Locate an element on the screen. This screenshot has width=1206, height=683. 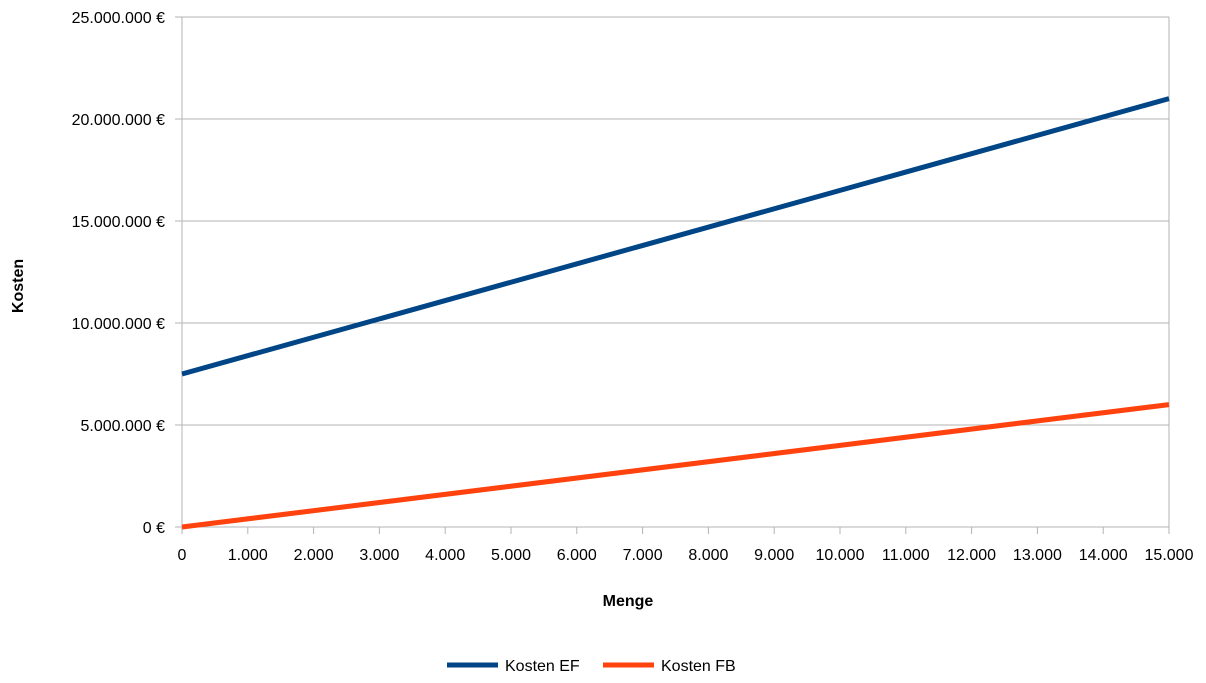
x-tick-label: 6.000 is located at coordinates (577, 555).